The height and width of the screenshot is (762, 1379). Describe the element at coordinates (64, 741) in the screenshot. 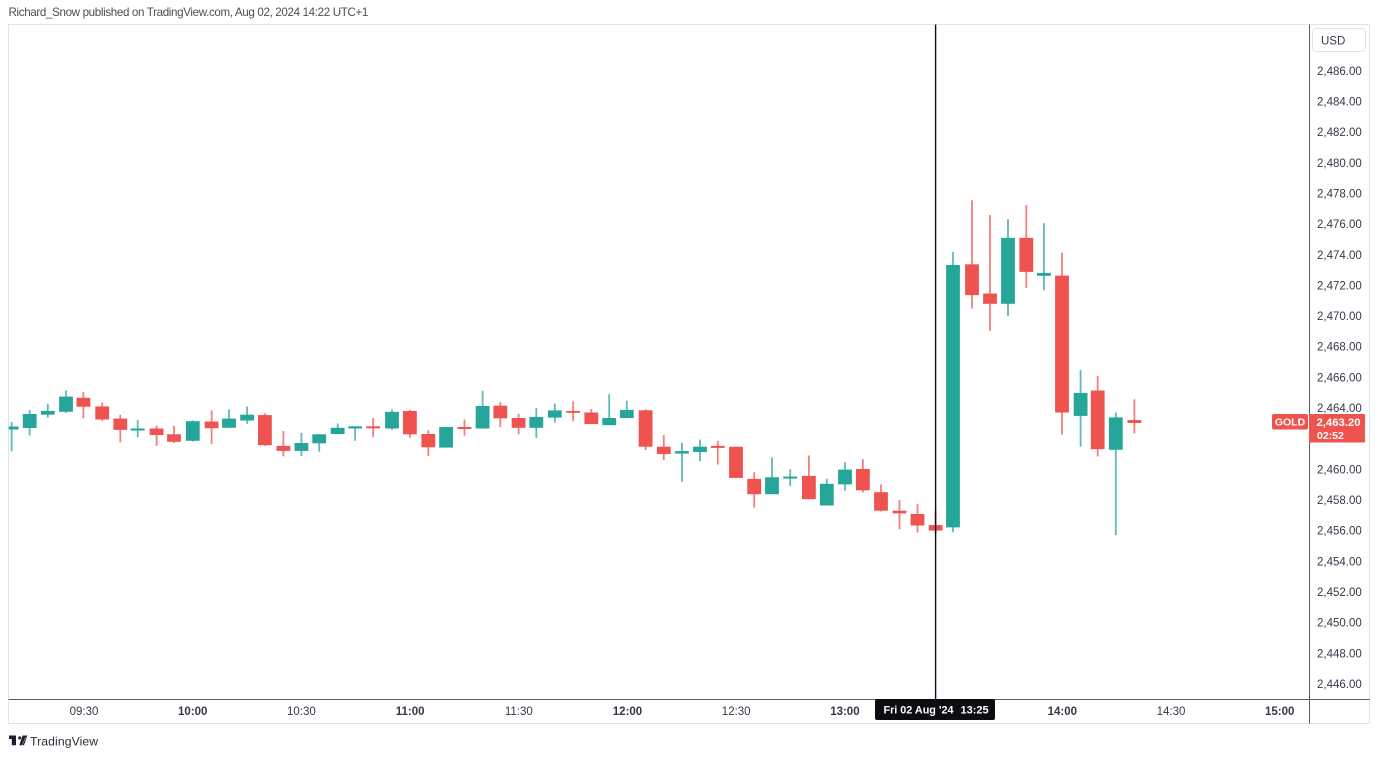

I see `svg-text: TradingView` at that location.